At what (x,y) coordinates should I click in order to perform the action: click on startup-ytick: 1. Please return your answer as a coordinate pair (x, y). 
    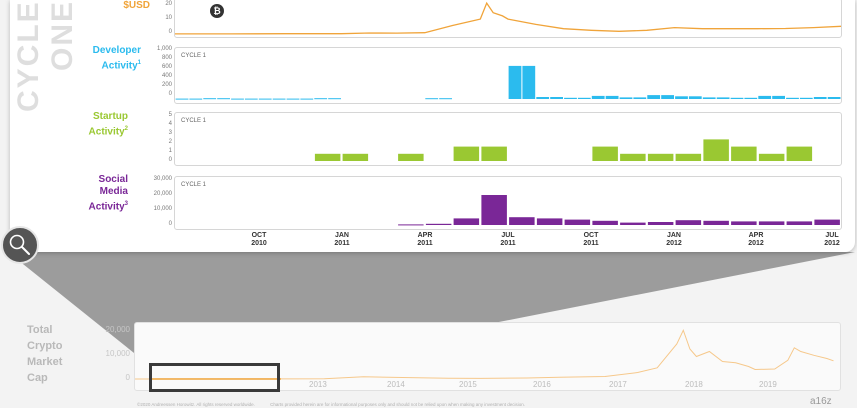
    Looking at the image, I should click on (170, 151).